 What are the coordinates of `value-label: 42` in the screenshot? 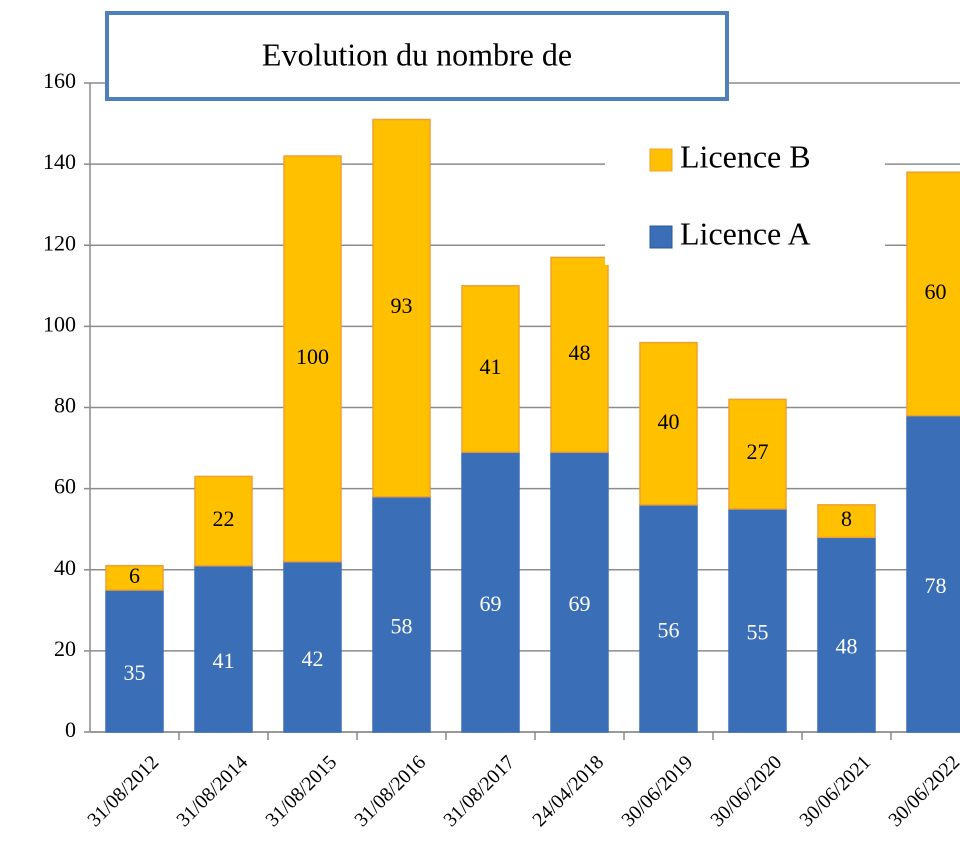 It's located at (313, 658).